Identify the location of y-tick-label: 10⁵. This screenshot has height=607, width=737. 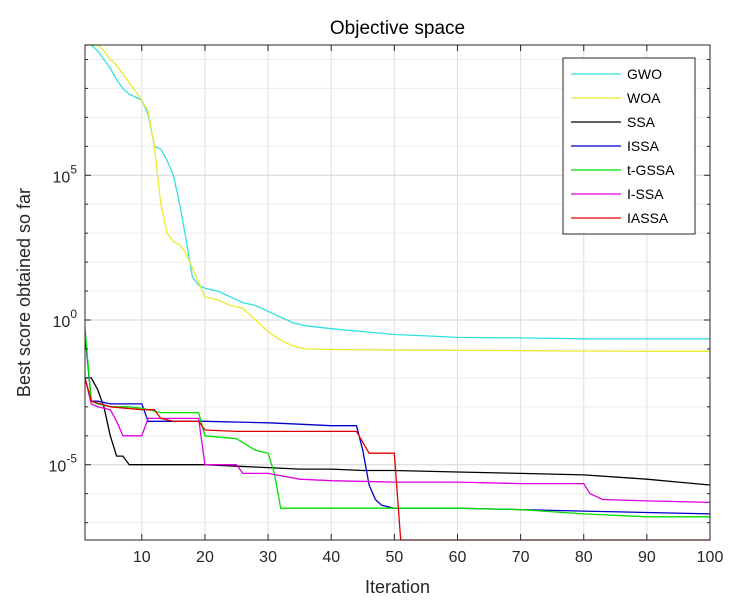
(65, 174).